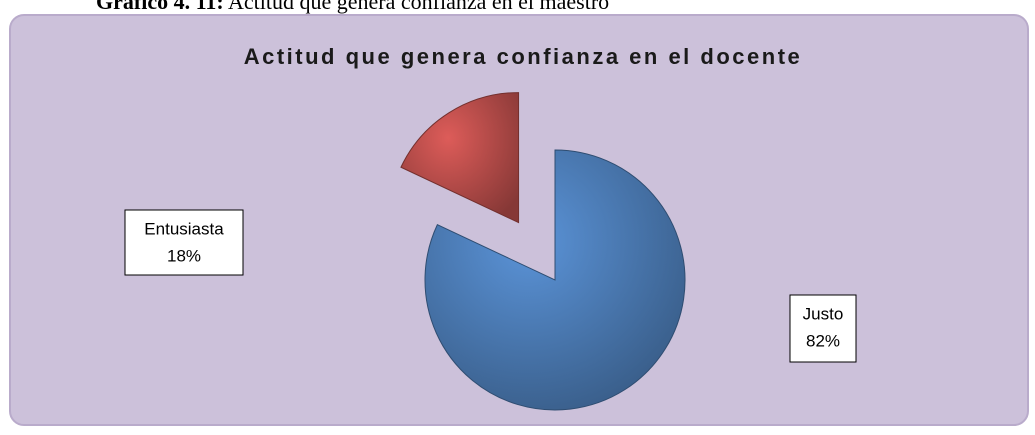 This screenshot has height=435, width=1035. Describe the element at coordinates (160, 7) in the screenshot. I see `caption-label: Gráfico 4. 11:` at that location.